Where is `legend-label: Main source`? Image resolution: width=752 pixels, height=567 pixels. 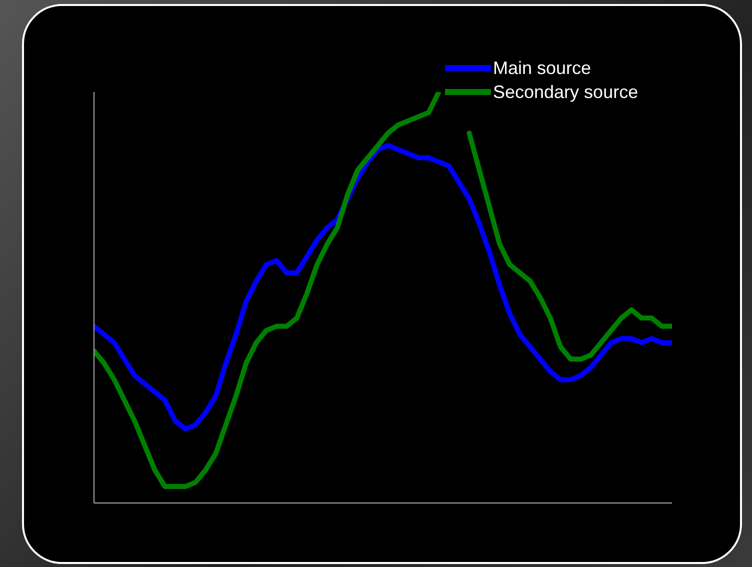
legend-label: Main source is located at coordinates (542, 68).